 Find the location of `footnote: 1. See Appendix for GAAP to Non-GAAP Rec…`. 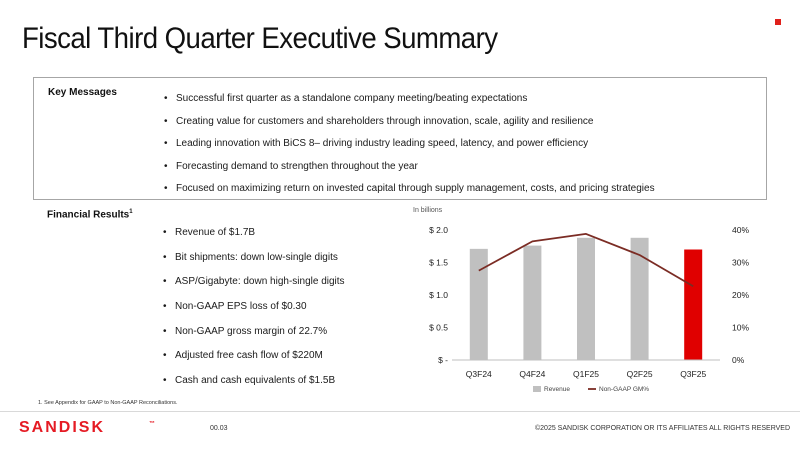

footnote: 1. See Appendix for GAAP to Non-GAAP Rec… is located at coordinates (108, 403).